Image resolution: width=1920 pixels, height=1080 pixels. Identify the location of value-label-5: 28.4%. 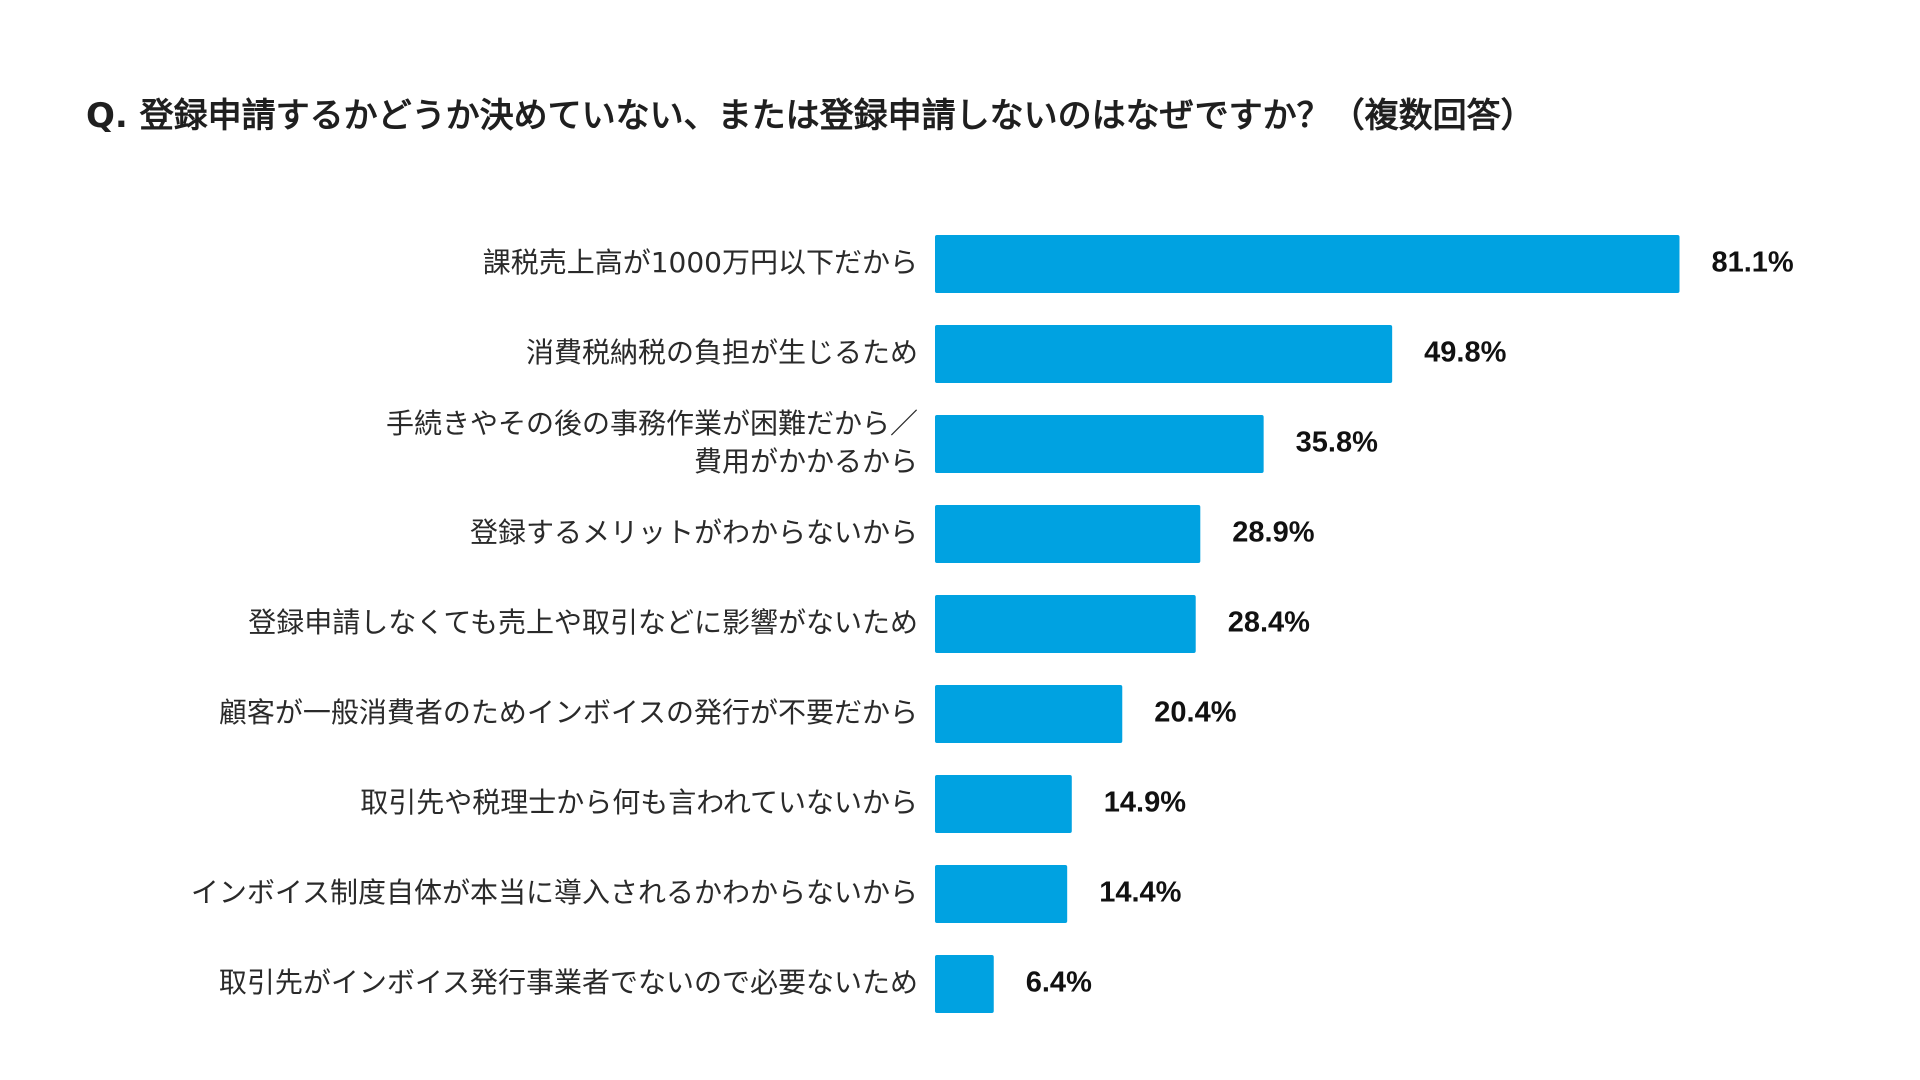
(1269, 623).